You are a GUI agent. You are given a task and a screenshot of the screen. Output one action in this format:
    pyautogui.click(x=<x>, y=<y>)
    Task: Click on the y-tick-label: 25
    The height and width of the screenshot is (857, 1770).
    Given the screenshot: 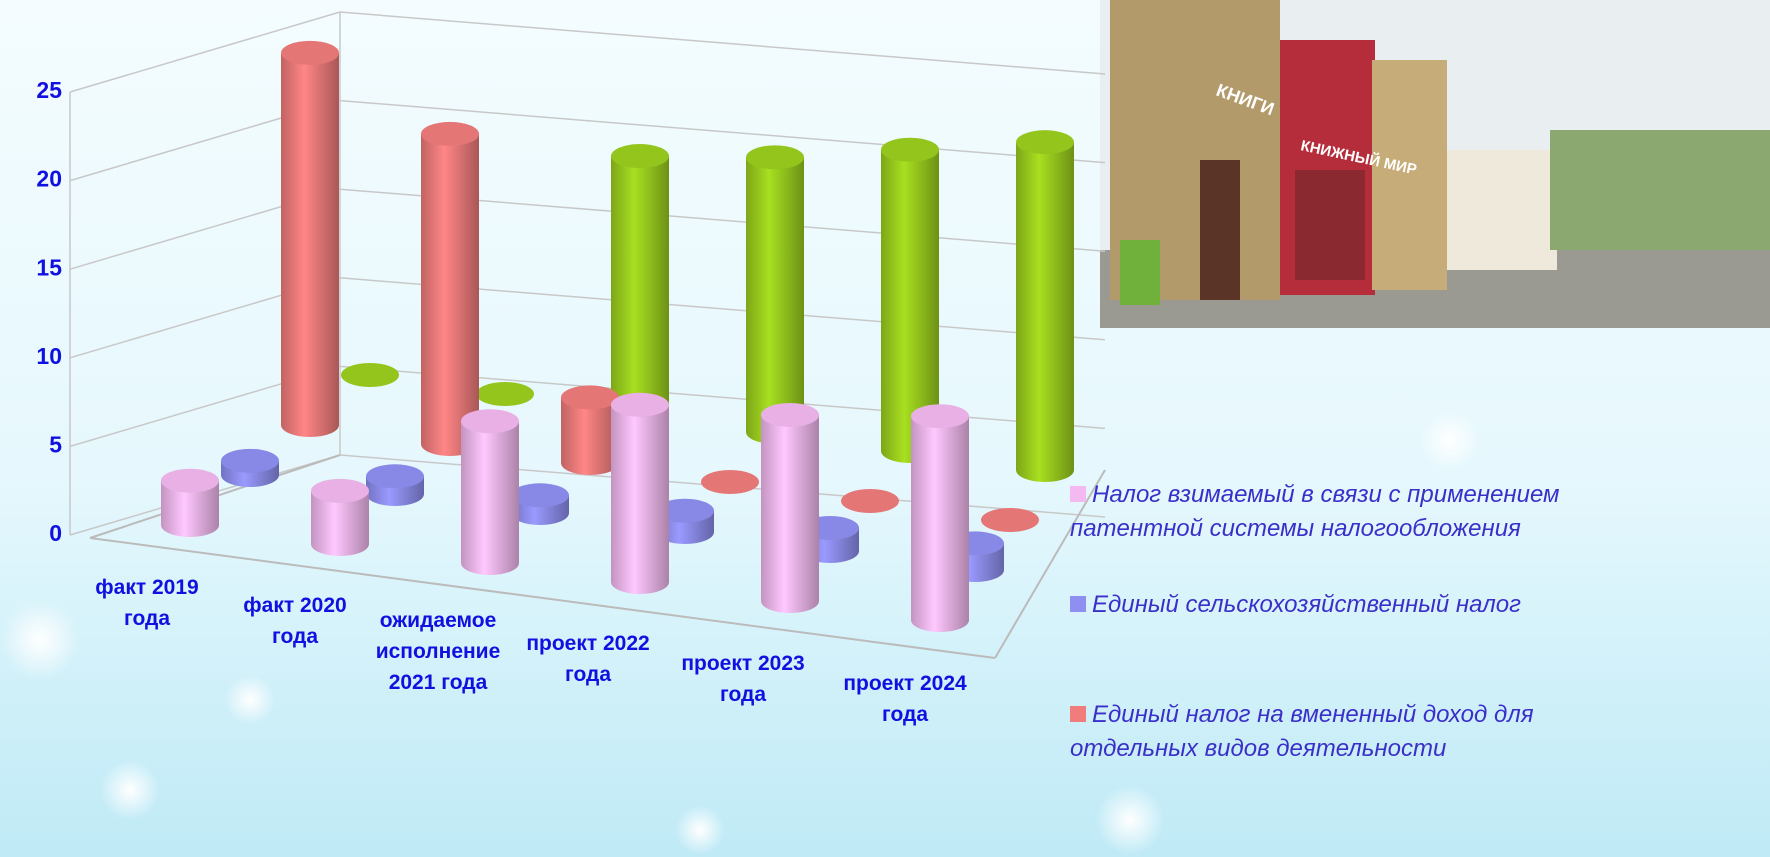 What is the action you would take?
    pyautogui.click(x=49, y=90)
    